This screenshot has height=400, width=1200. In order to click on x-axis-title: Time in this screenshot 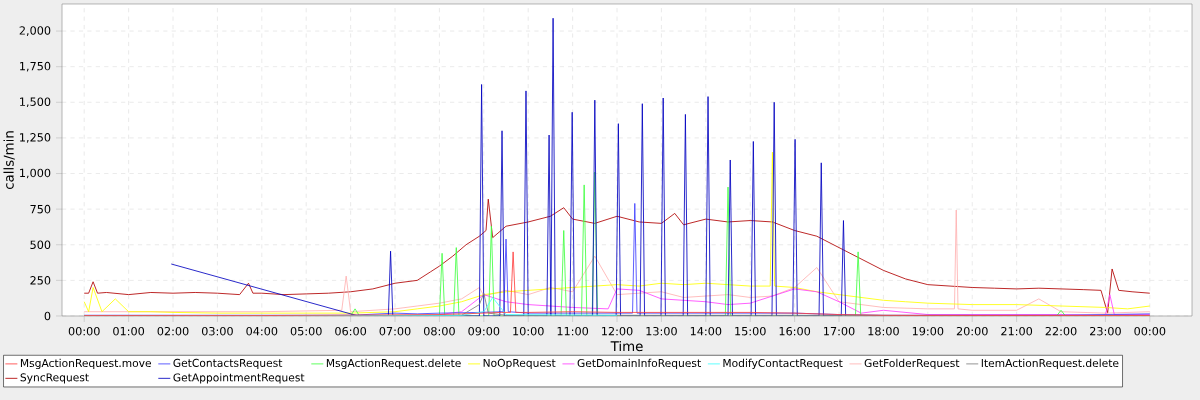, I will do `click(626, 346)`.